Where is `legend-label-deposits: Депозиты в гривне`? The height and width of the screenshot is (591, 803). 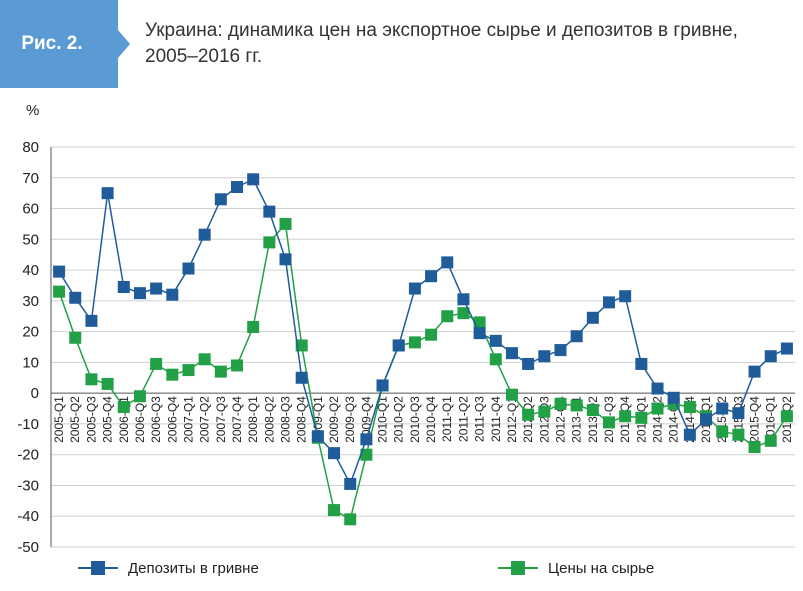
legend-label-deposits: Депозиты в гривне is located at coordinates (193, 568).